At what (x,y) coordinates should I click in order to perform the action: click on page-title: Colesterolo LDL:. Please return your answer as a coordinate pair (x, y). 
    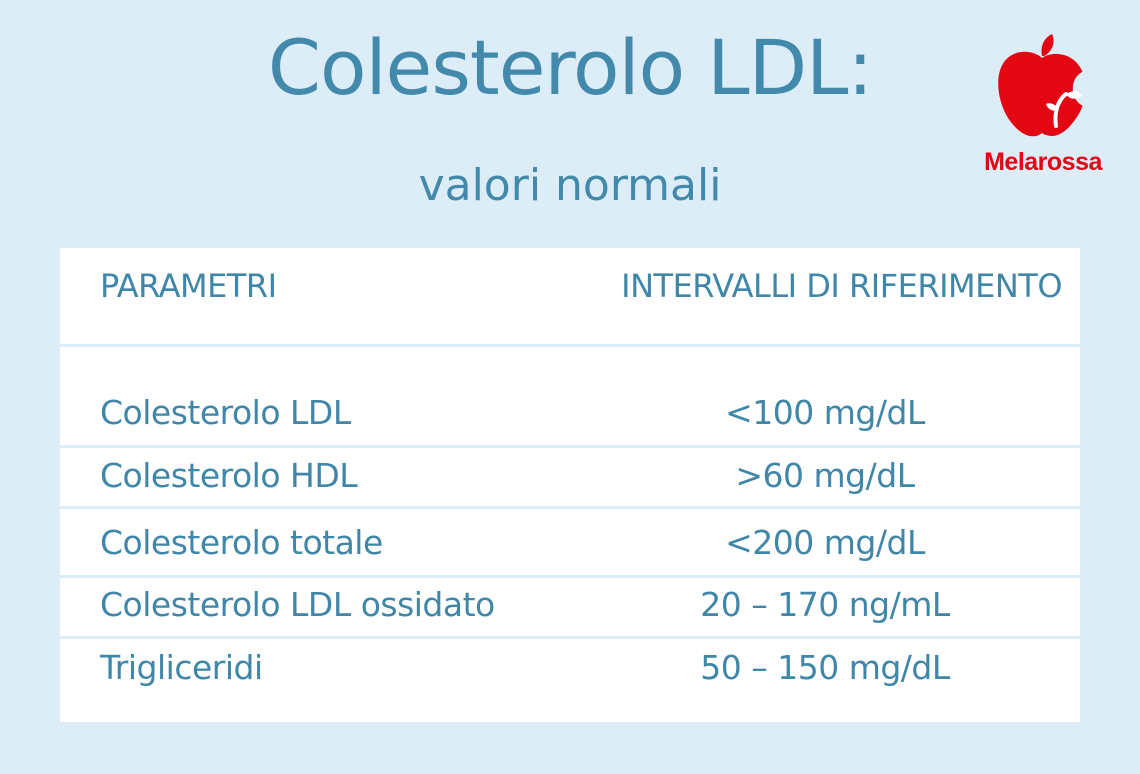
    Looking at the image, I should click on (570, 67).